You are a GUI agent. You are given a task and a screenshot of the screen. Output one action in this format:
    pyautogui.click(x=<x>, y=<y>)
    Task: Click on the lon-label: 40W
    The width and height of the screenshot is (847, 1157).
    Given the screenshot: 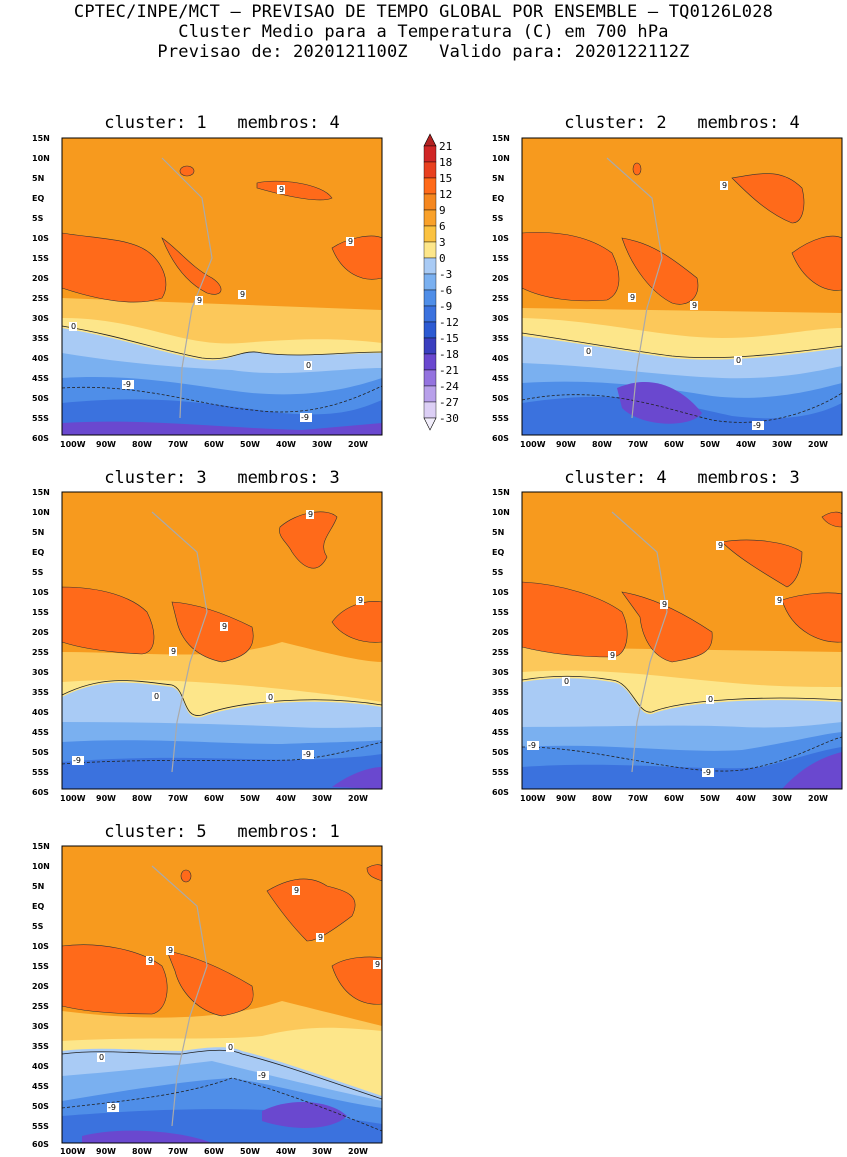 What is the action you would take?
    pyautogui.click(x=746, y=798)
    